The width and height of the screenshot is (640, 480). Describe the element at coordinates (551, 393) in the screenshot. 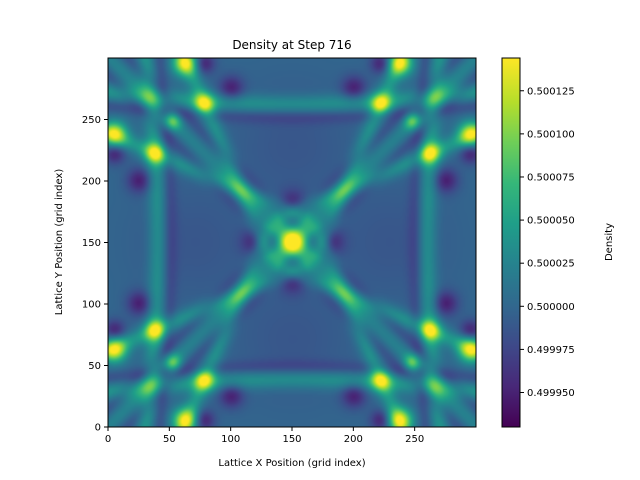

I see `colorbar-tick-label: 0.499950` at that location.